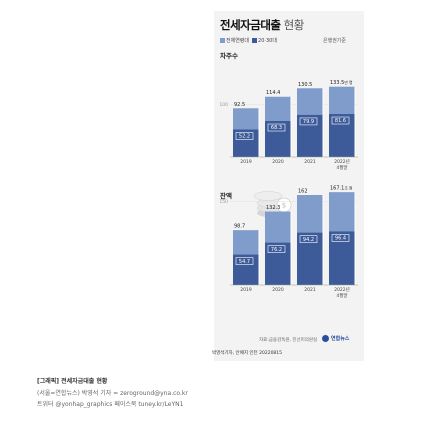  I want to click on chart-0-category-3: 2022년, so click(342, 161).